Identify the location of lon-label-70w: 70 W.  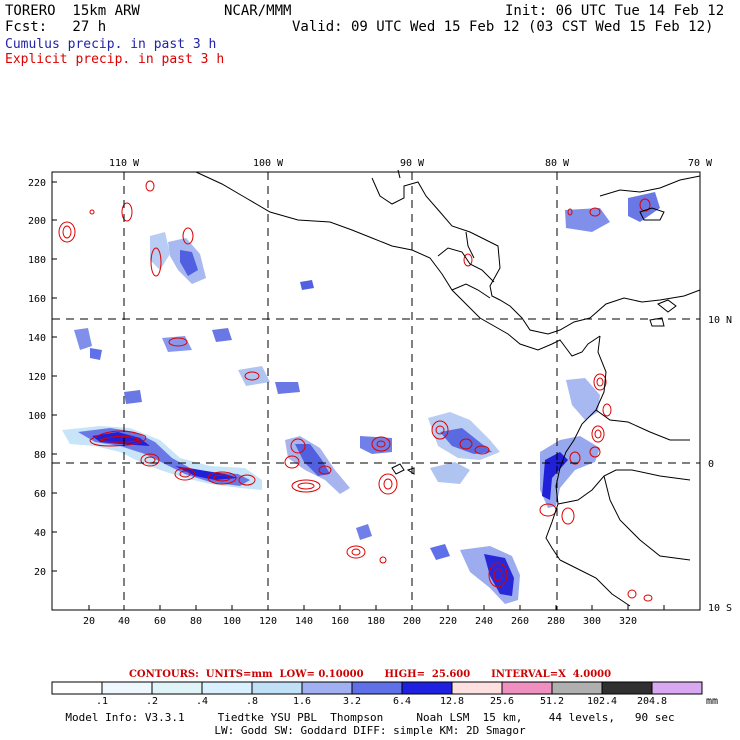
(700, 163).